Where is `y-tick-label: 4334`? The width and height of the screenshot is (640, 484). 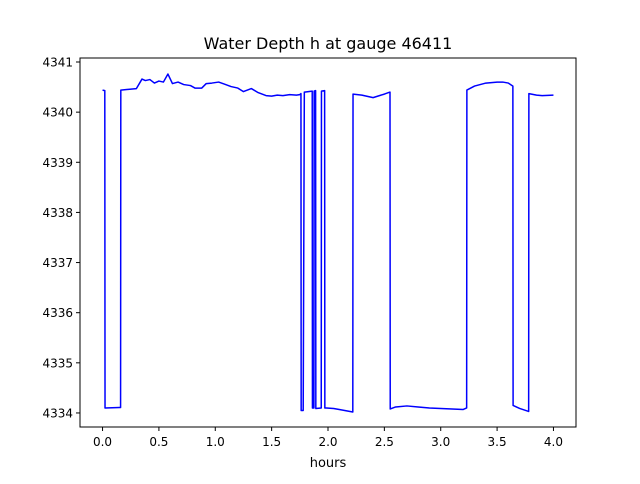
y-tick-label: 4334 is located at coordinates (57, 413).